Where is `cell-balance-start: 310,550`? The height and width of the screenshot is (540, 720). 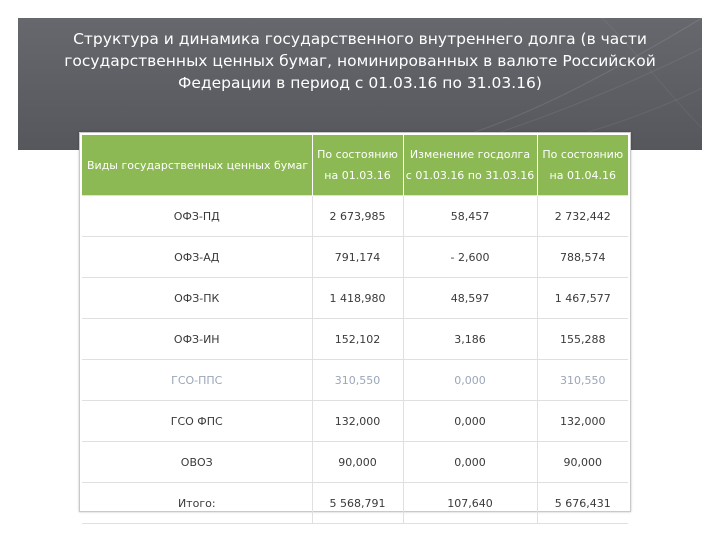
cell-balance-start: 310,550 is located at coordinates (357, 380).